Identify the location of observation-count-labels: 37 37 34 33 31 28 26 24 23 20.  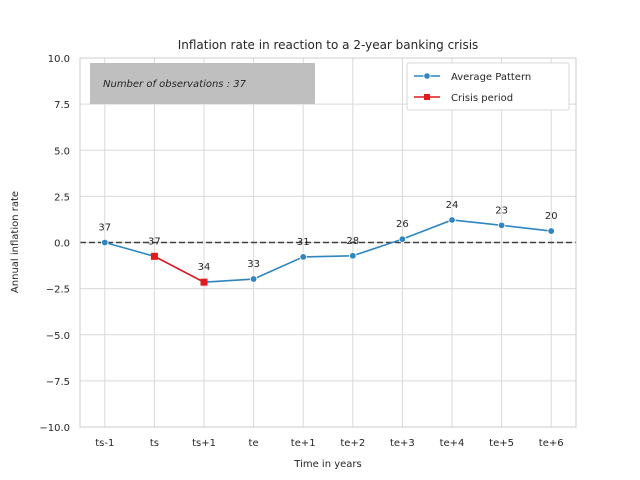
(327, 236).